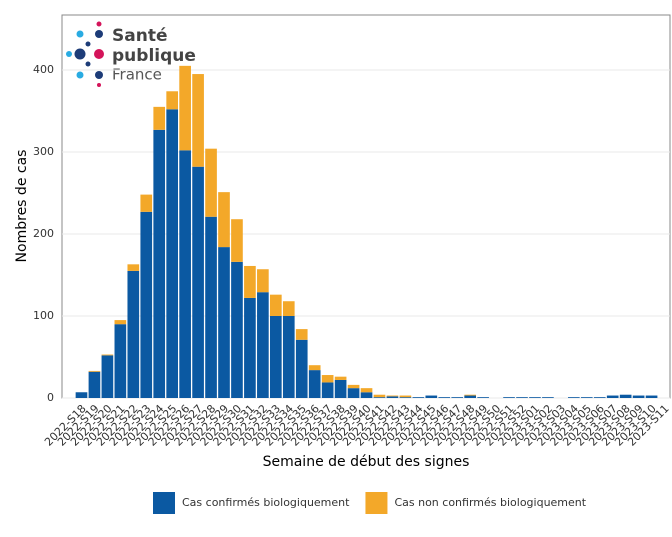  Describe the element at coordinates (366, 462) in the screenshot. I see `x-axis-label: Semaine de début des signes` at that location.